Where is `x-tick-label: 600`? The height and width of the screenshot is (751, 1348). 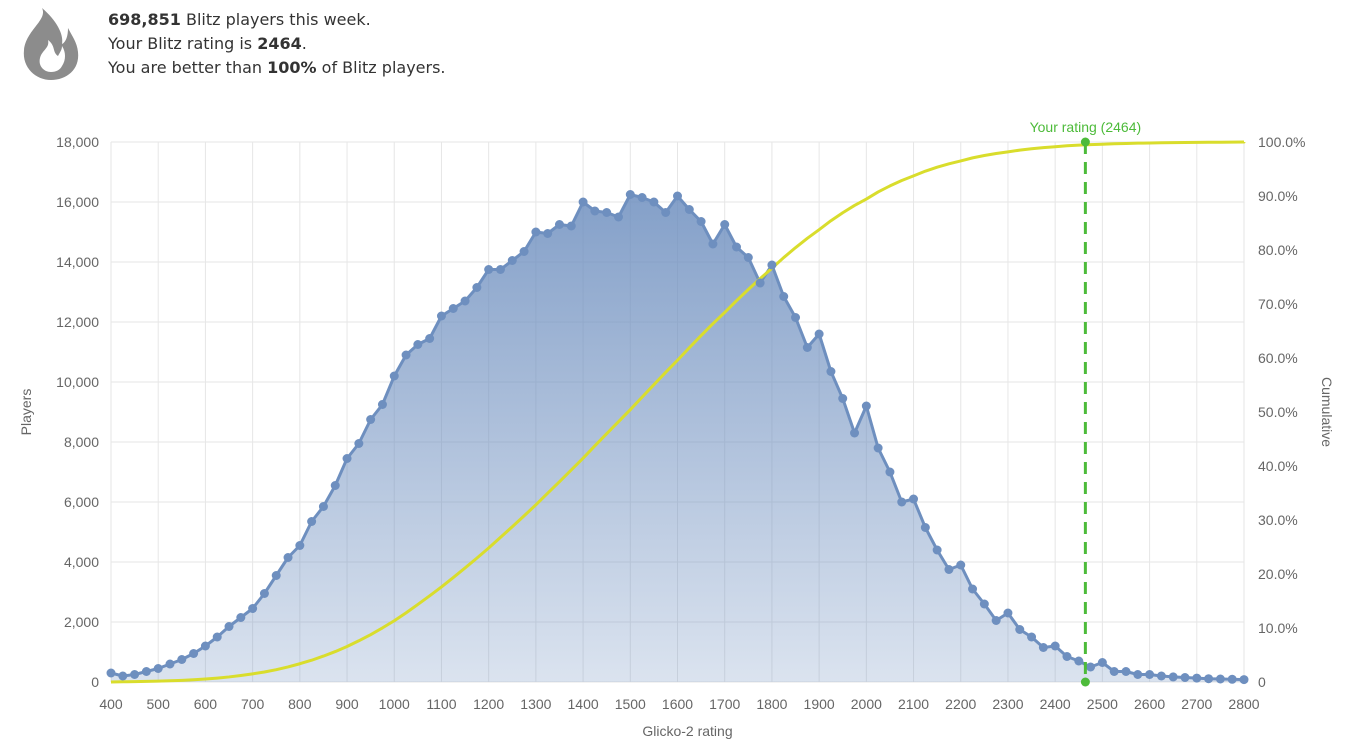
x-tick-label: 600 is located at coordinates (206, 704).